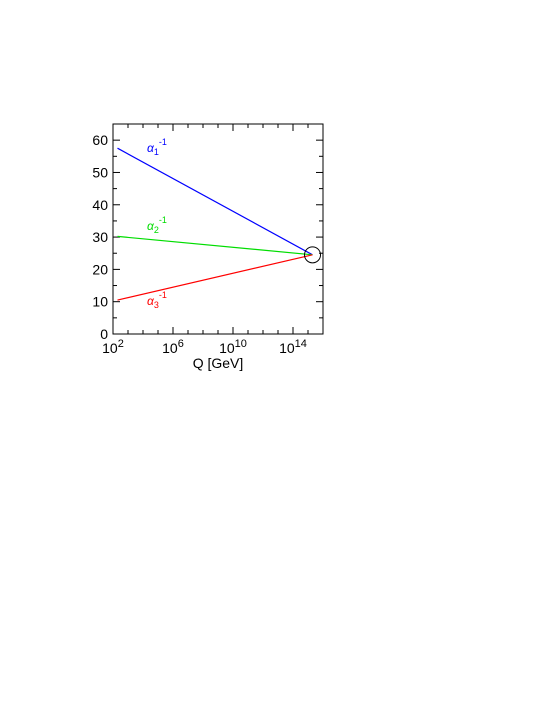  What do you see at coordinates (100, 302) in the screenshot?
I see `y-tick-label: 10` at bounding box center [100, 302].